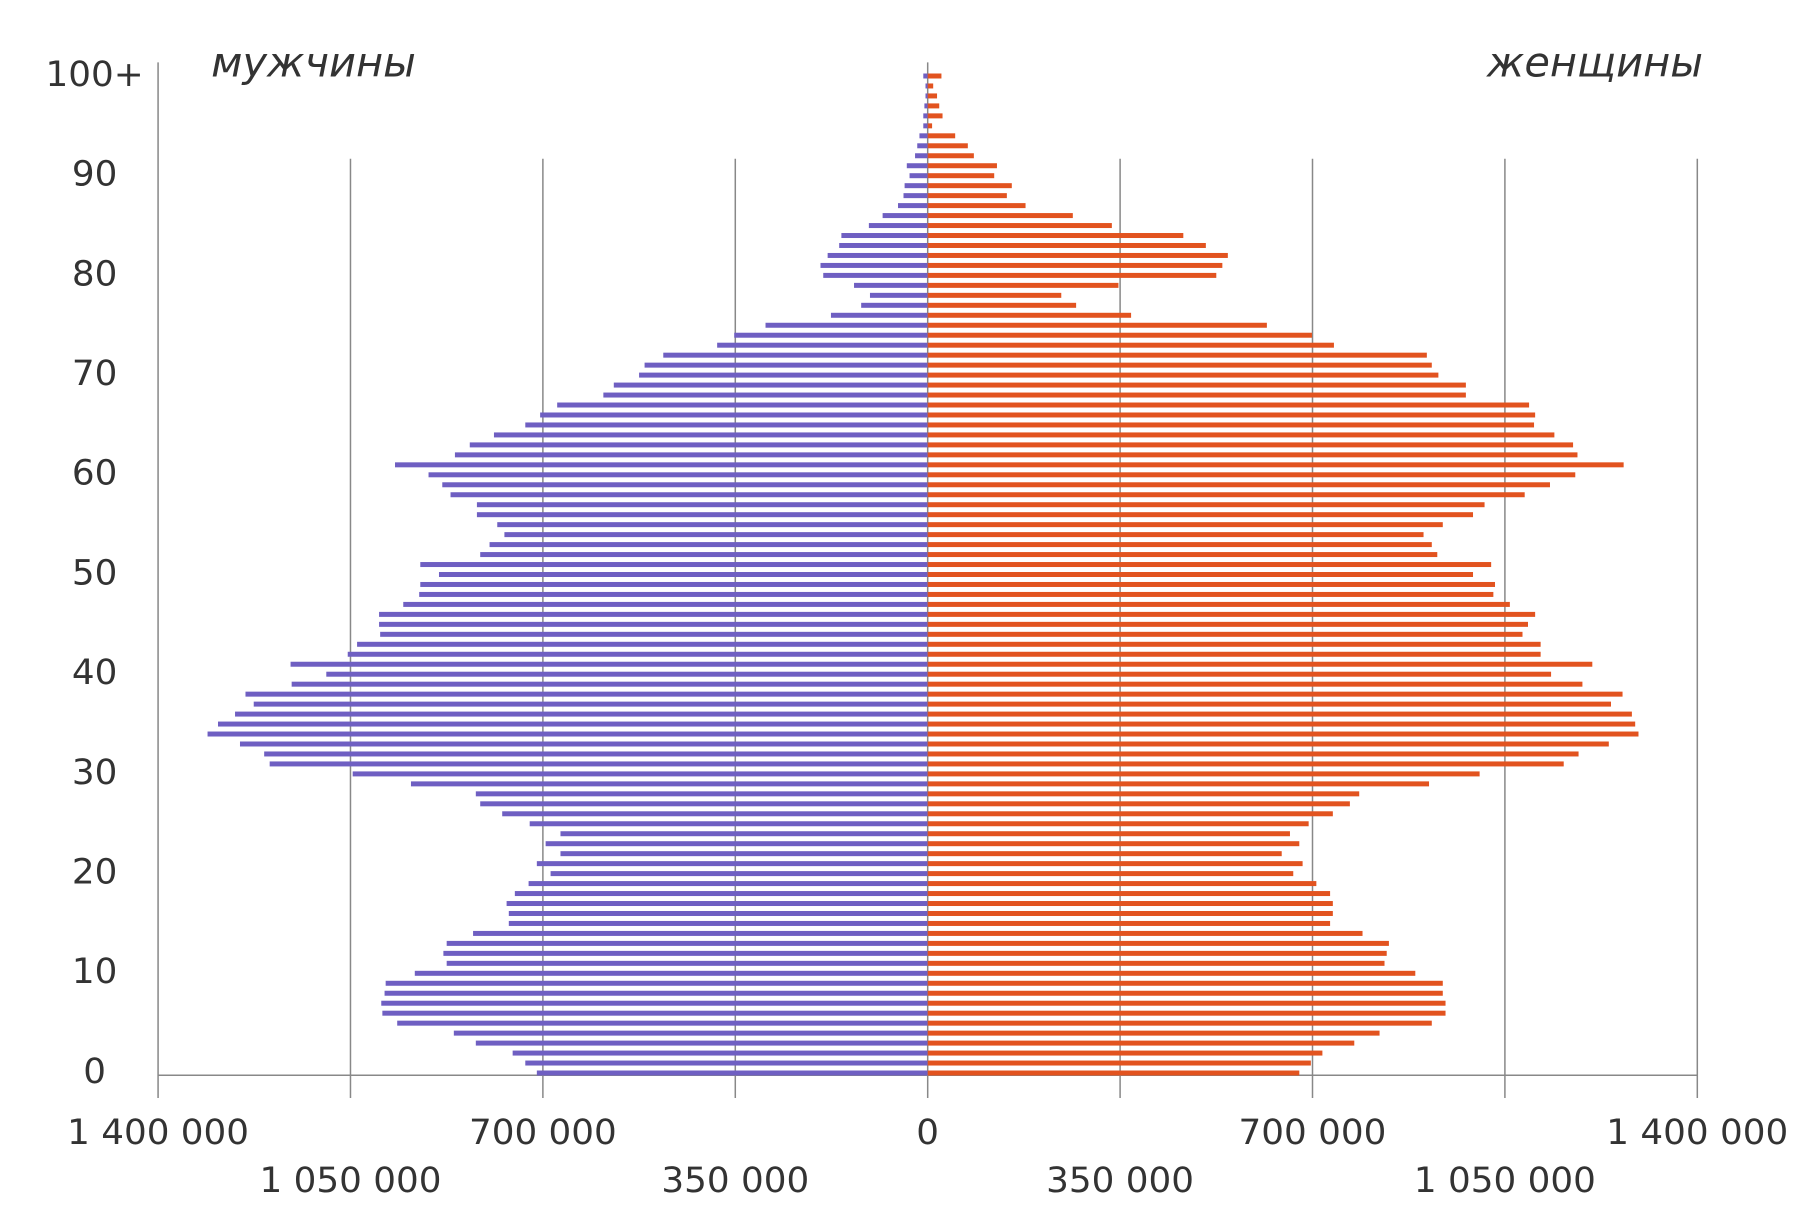 Image resolution: width=1800 pixels, height=1225 pixels. Describe the element at coordinates (927, 1132) in the screenshot. I see `x-tick-label: 0` at that location.